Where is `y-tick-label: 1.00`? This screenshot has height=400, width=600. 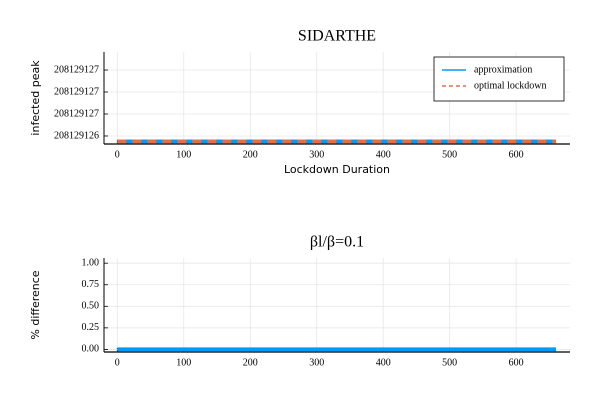
y-tick-label: 1.00 is located at coordinates (91, 262).